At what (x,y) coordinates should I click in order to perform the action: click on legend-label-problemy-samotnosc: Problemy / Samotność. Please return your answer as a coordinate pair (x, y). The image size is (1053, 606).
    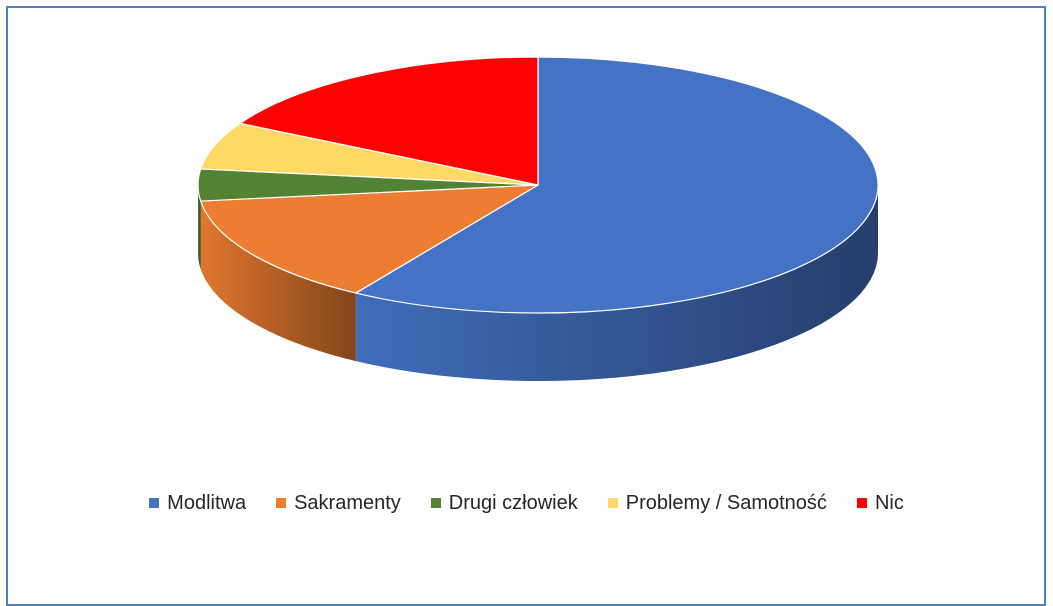
    Looking at the image, I should click on (726, 502).